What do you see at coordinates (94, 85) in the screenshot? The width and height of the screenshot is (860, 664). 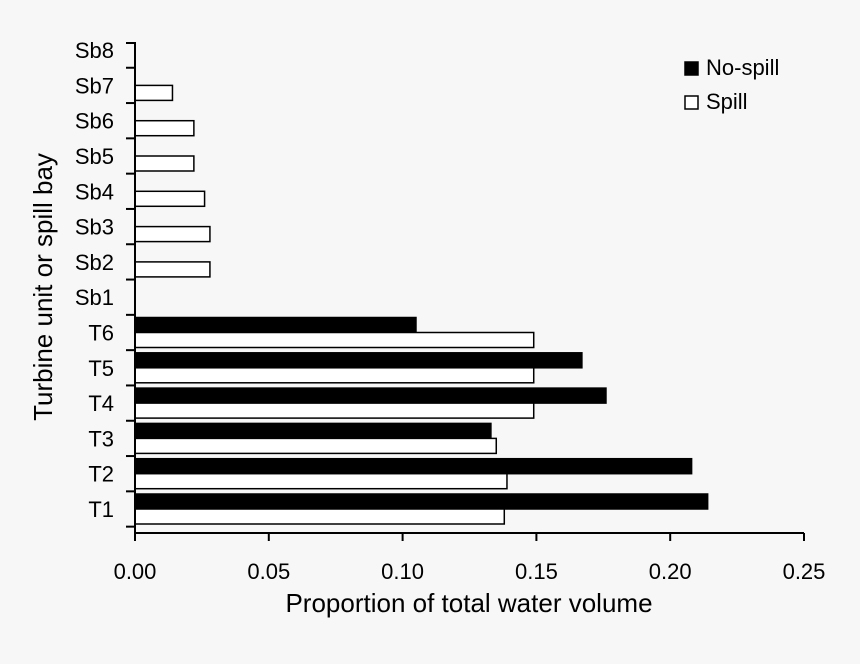 I see `y-tick-label-sb7: Sb7` at bounding box center [94, 85].